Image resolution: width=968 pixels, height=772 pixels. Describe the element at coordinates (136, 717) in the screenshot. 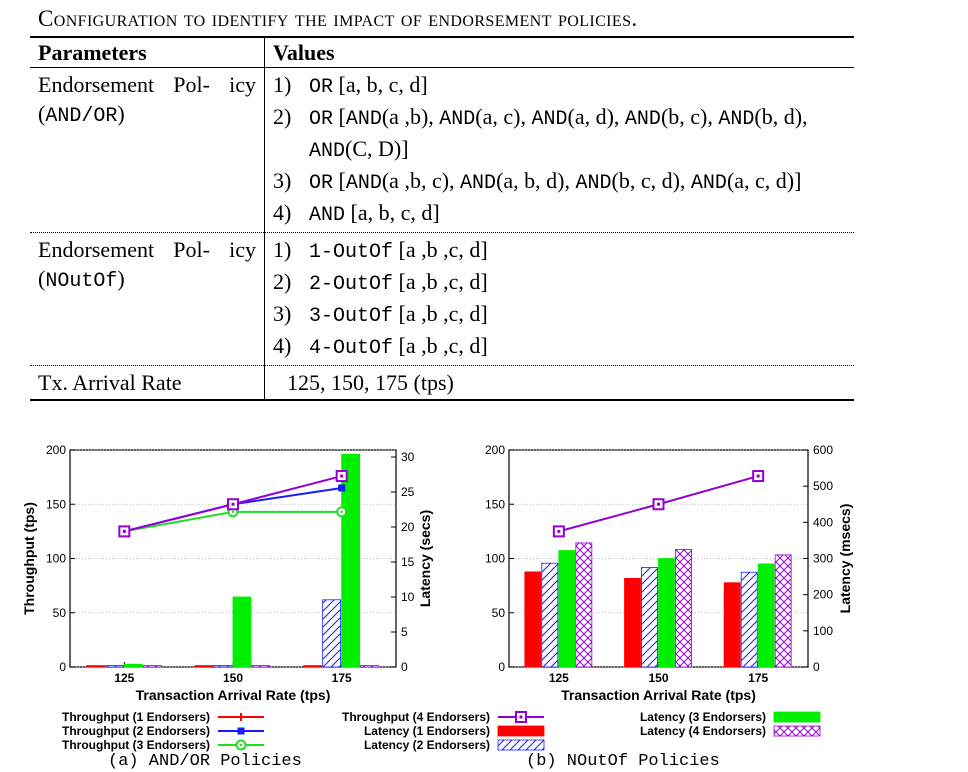

I see `legend-label: Throughput (1 Endorsers)` at that location.